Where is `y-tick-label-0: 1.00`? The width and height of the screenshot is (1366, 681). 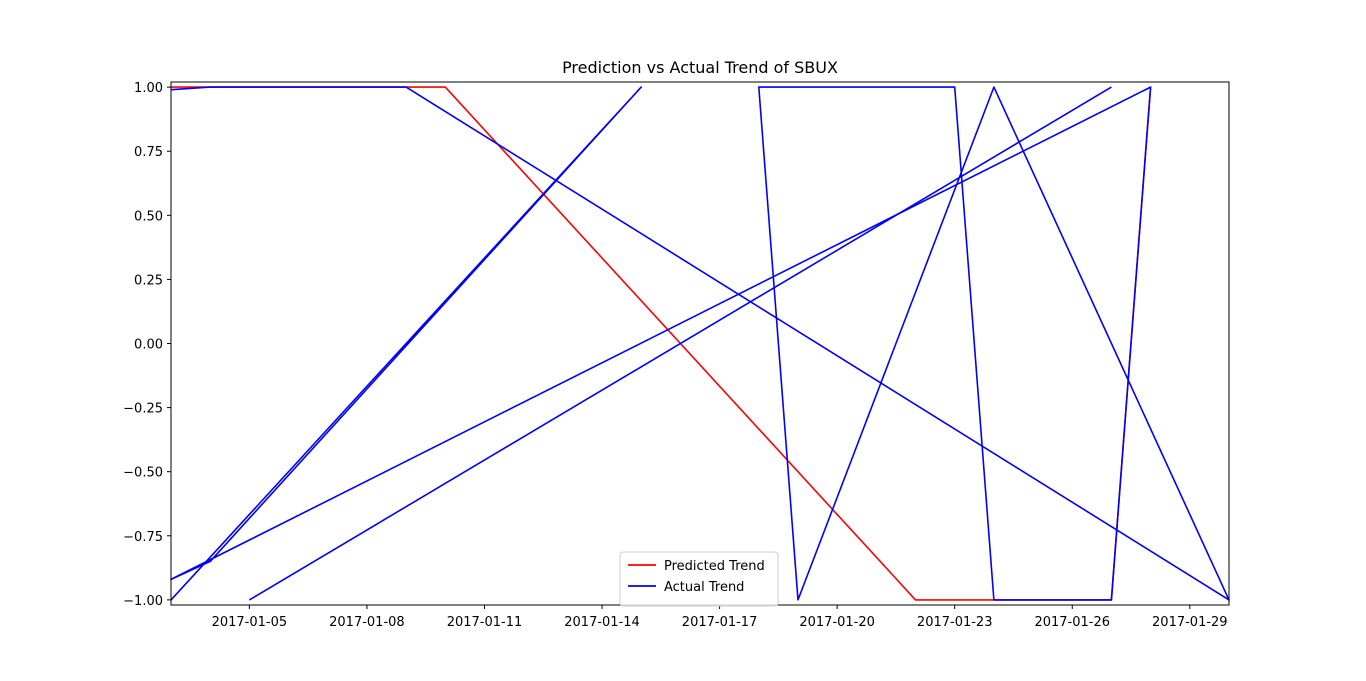 y-tick-label-0: 1.00 is located at coordinates (148, 88).